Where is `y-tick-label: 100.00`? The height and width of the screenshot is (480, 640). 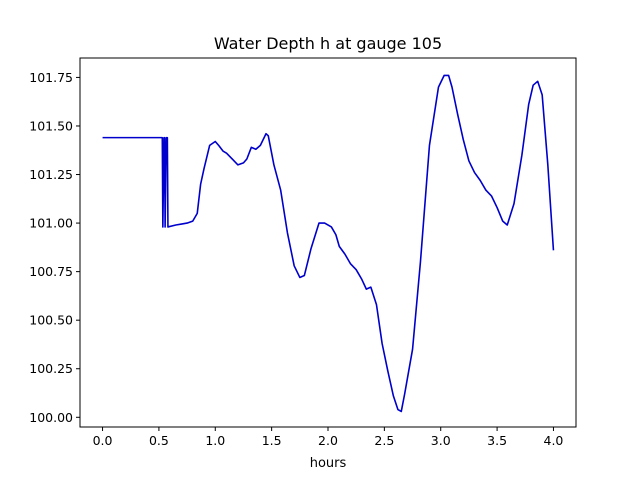
y-tick-label: 100.00 is located at coordinates (51, 417).